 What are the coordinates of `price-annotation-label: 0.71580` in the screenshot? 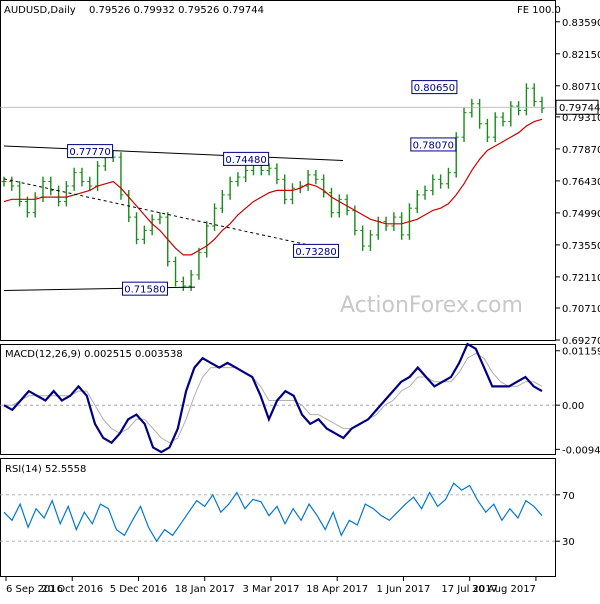 It's located at (144, 290).